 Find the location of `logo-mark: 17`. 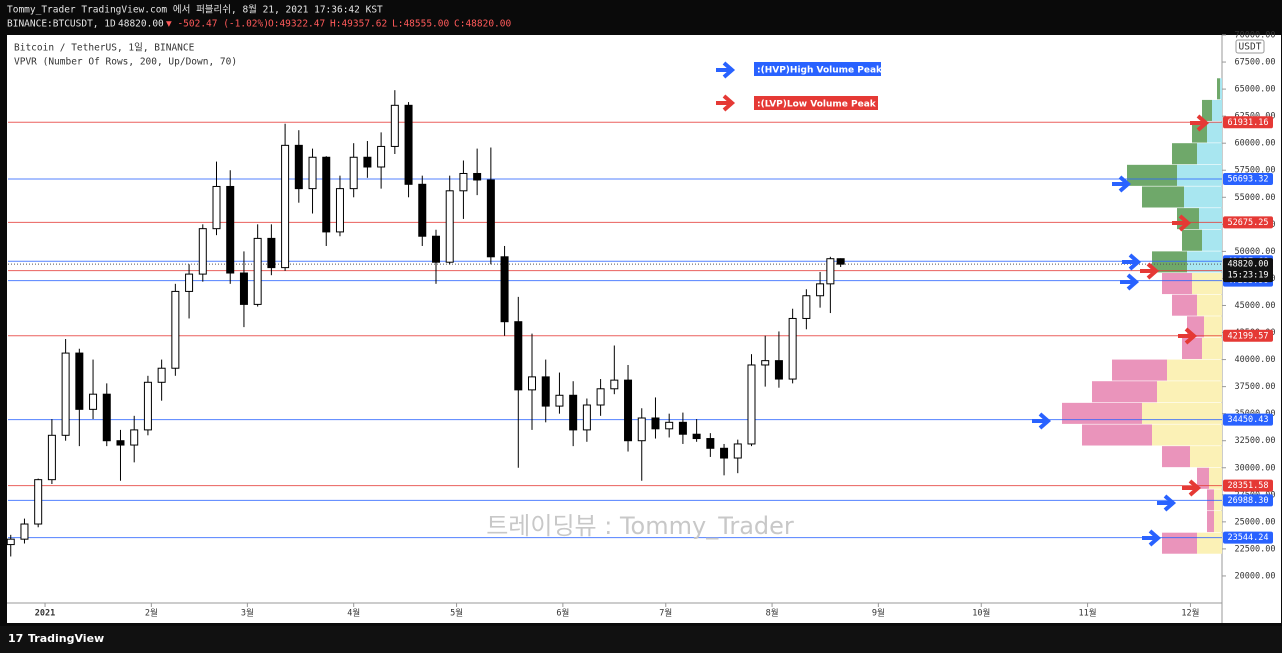

logo-mark: 17 is located at coordinates (15, 638).